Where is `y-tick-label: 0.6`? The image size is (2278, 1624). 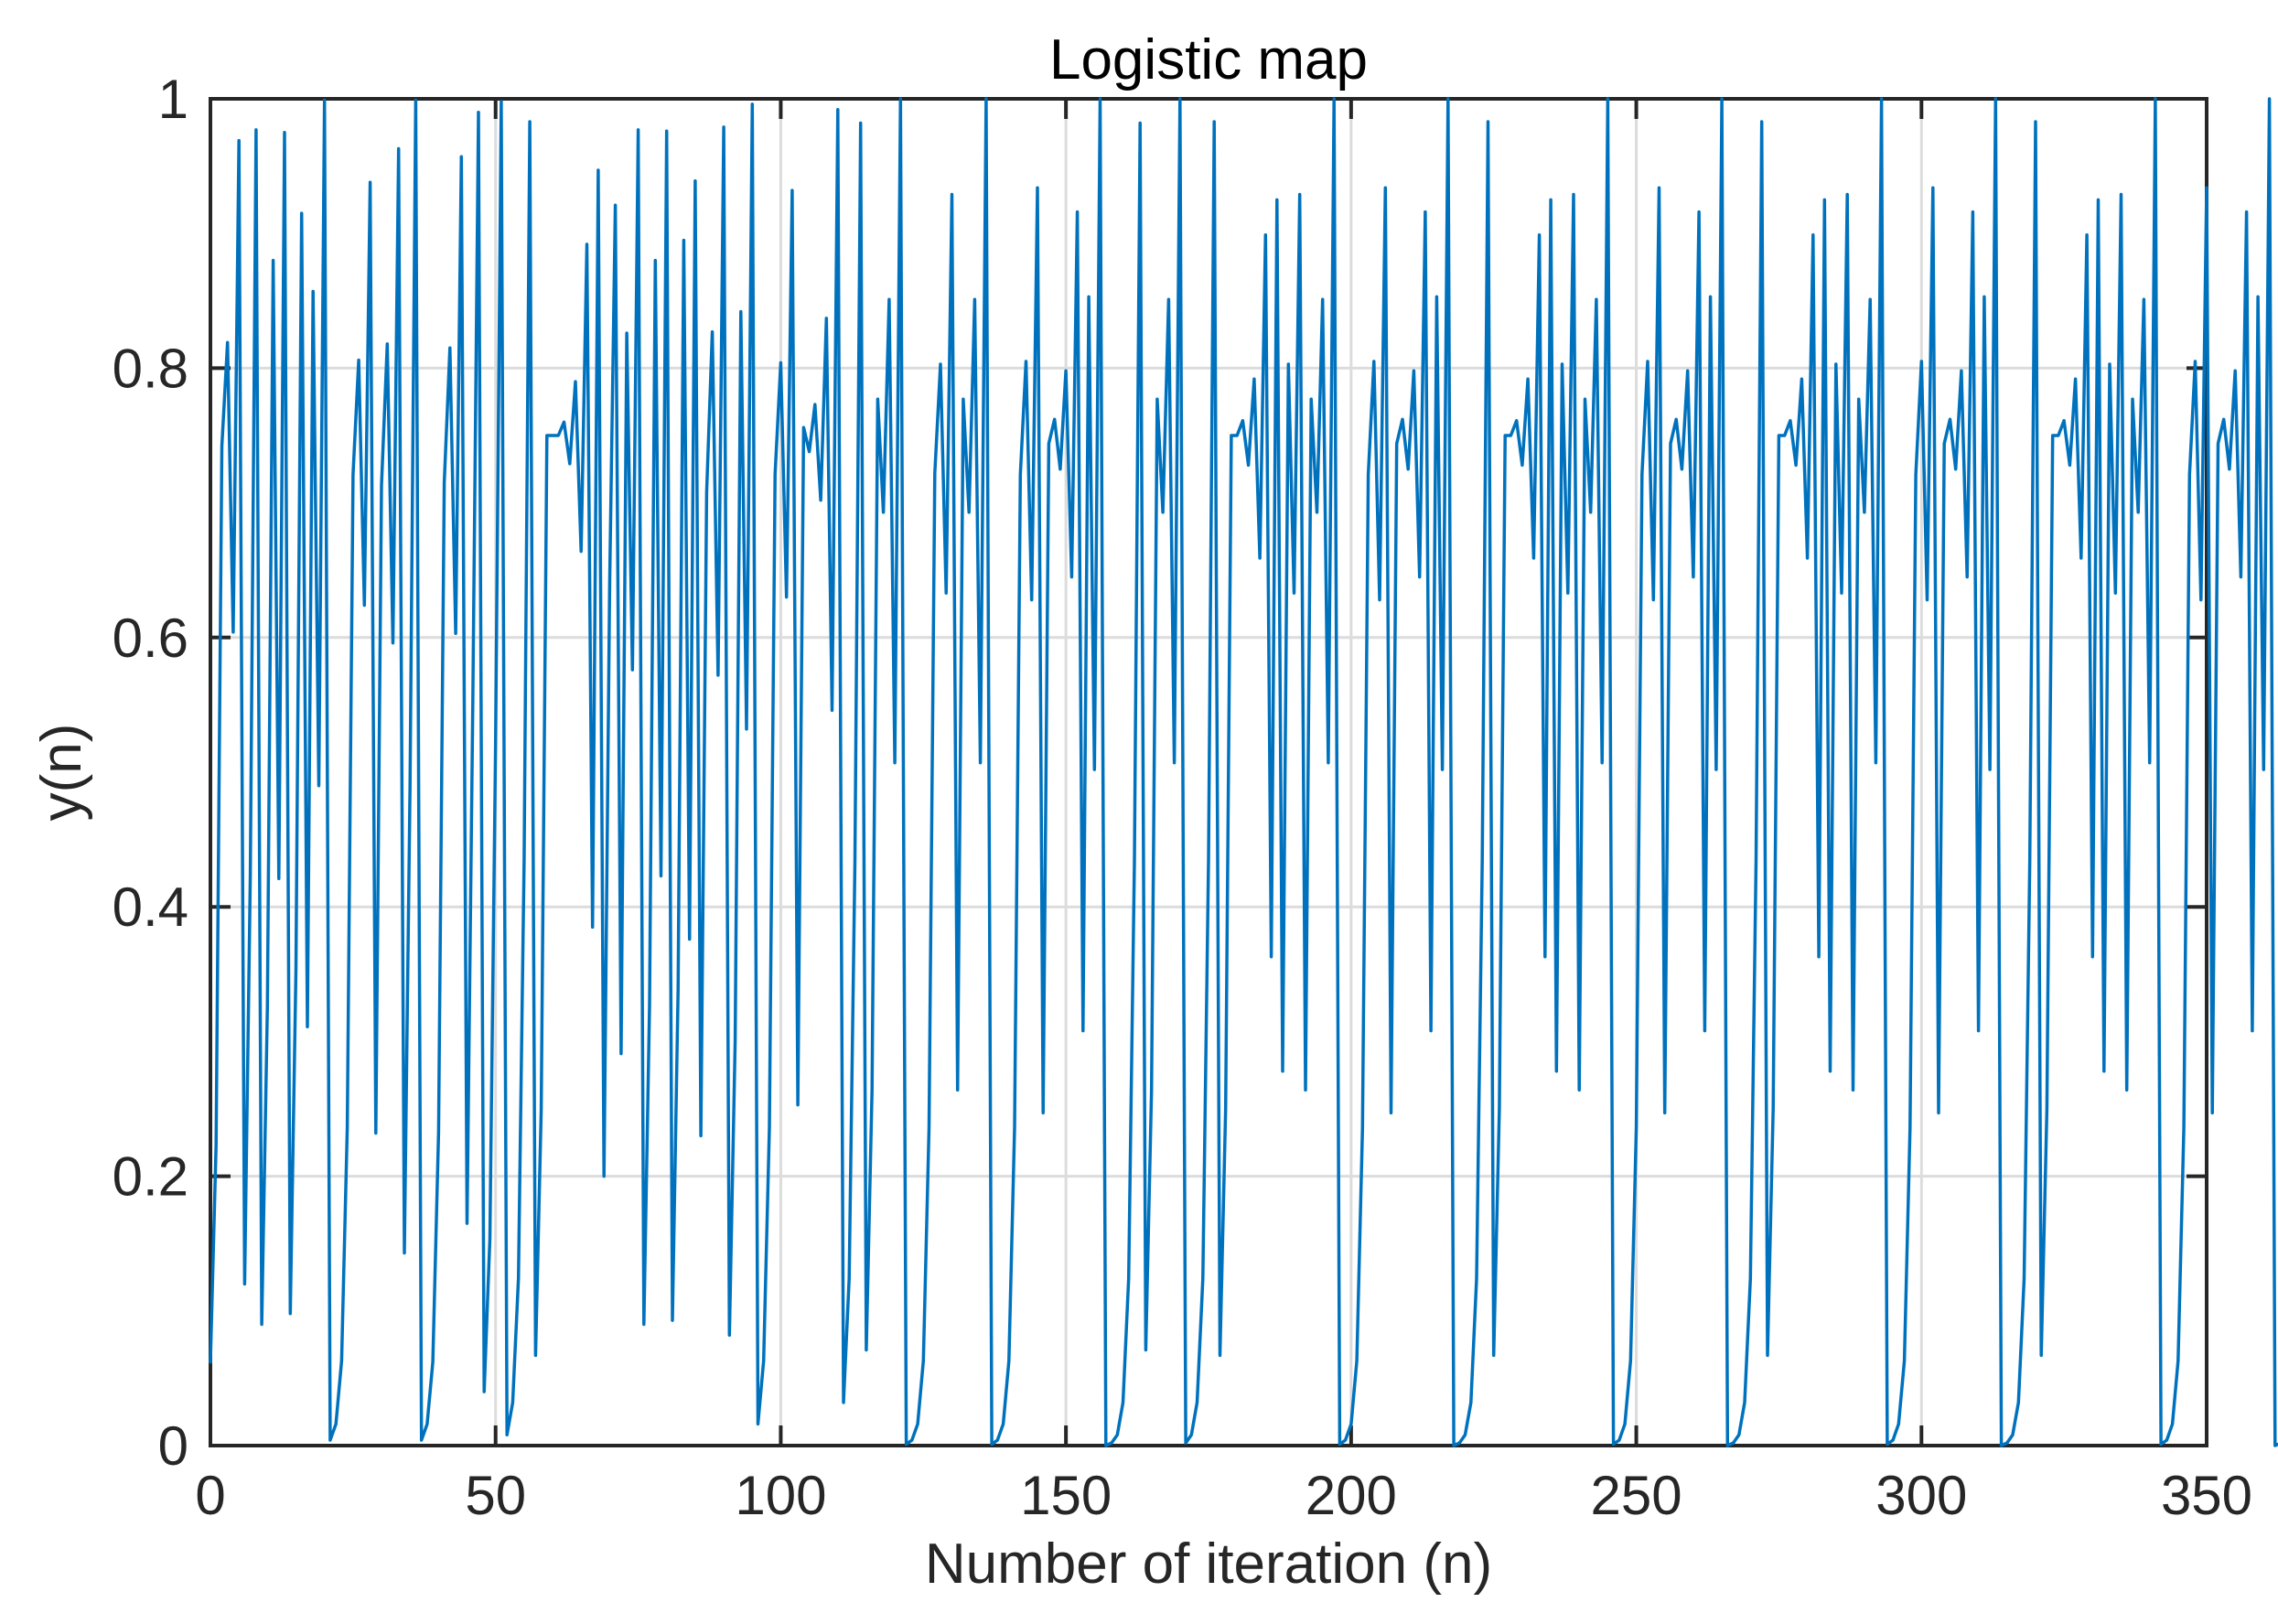 y-tick-label: 0.6 is located at coordinates (150, 638).